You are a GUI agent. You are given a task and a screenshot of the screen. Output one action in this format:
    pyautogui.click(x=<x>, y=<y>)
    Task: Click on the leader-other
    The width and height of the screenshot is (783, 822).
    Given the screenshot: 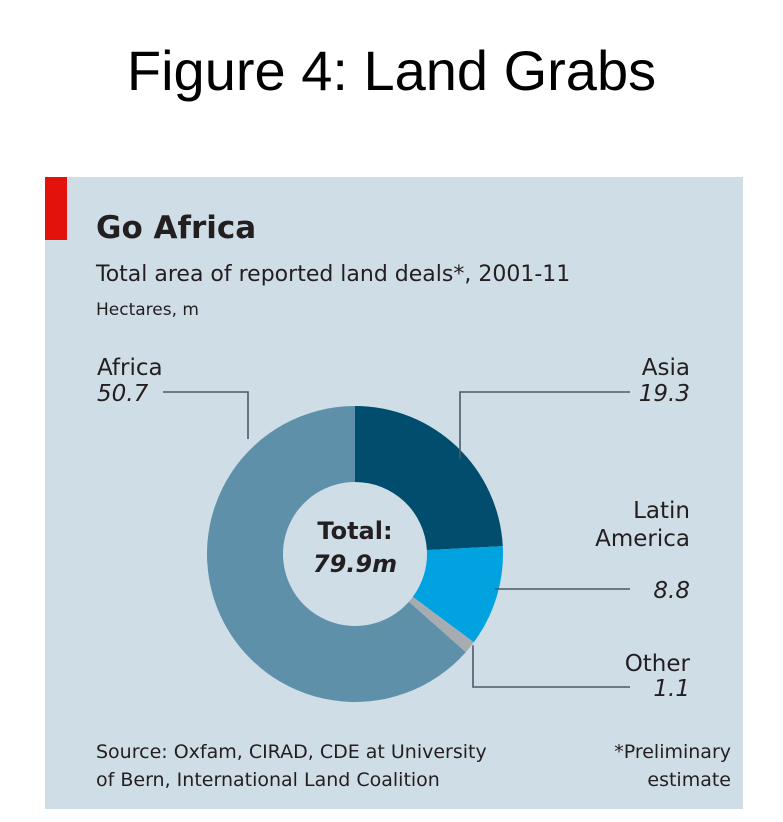 What is the action you would take?
    pyautogui.click(x=551, y=666)
    